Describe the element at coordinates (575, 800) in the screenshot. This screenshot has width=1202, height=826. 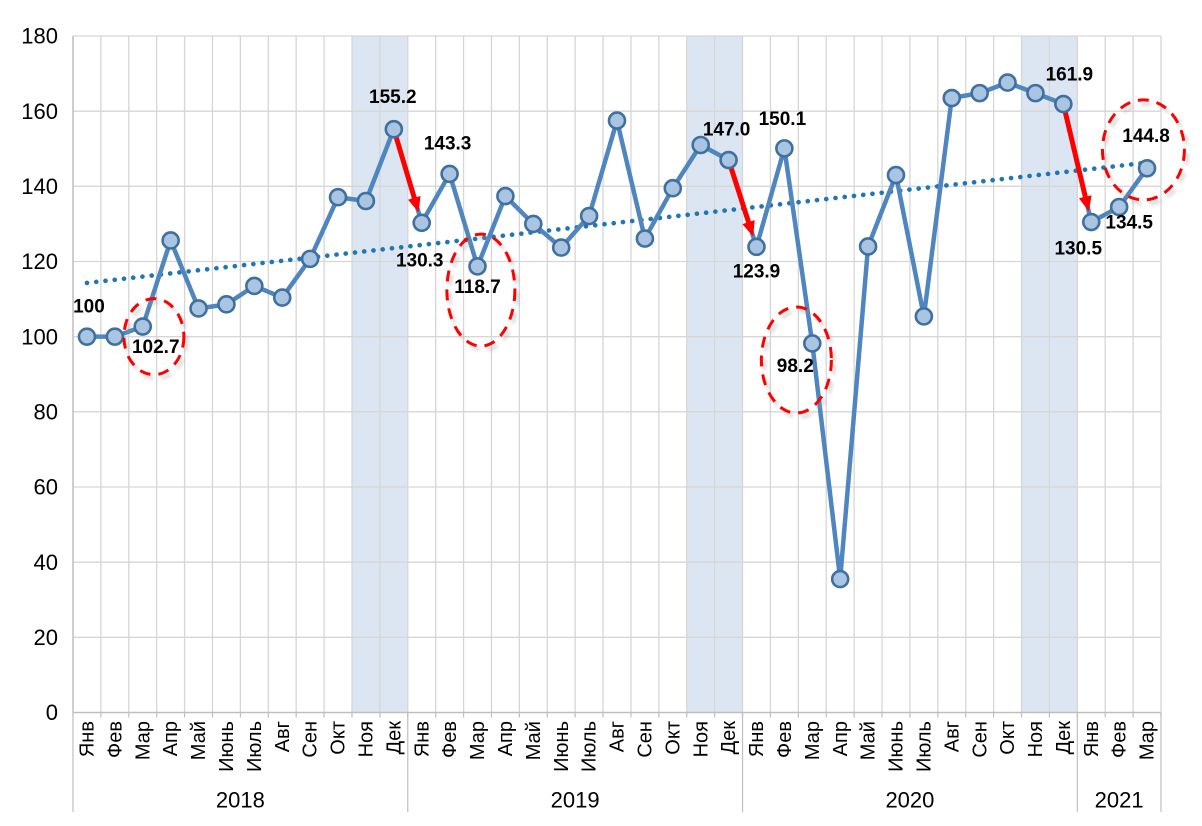
I see `year-label: 2019` at that location.